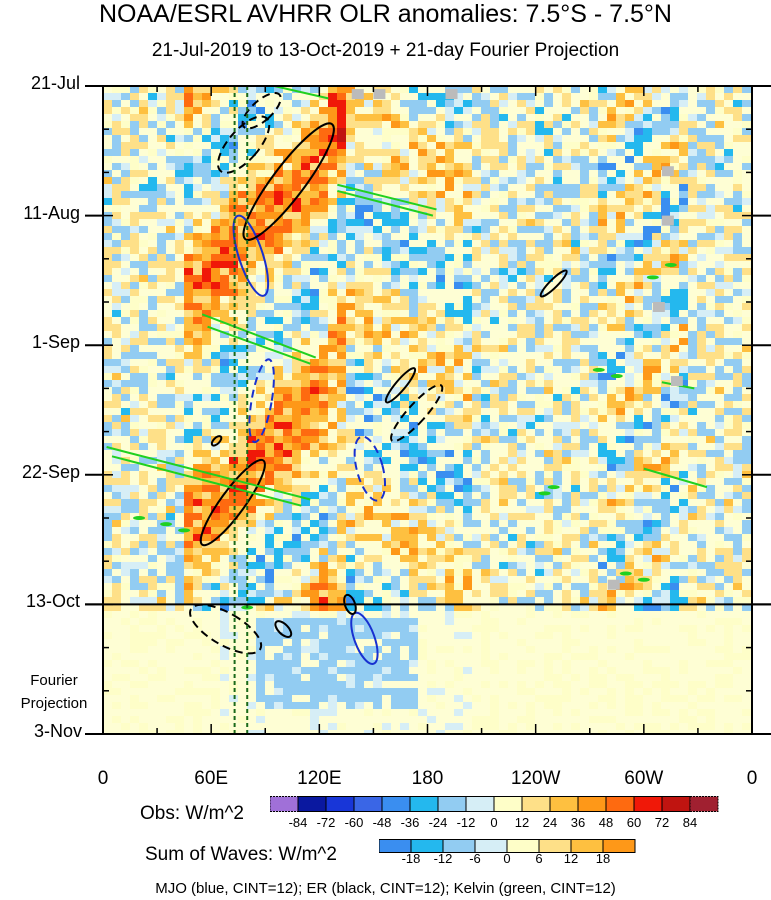 The height and width of the screenshot is (900, 771). I want to click on missing-data, so click(451, 94).